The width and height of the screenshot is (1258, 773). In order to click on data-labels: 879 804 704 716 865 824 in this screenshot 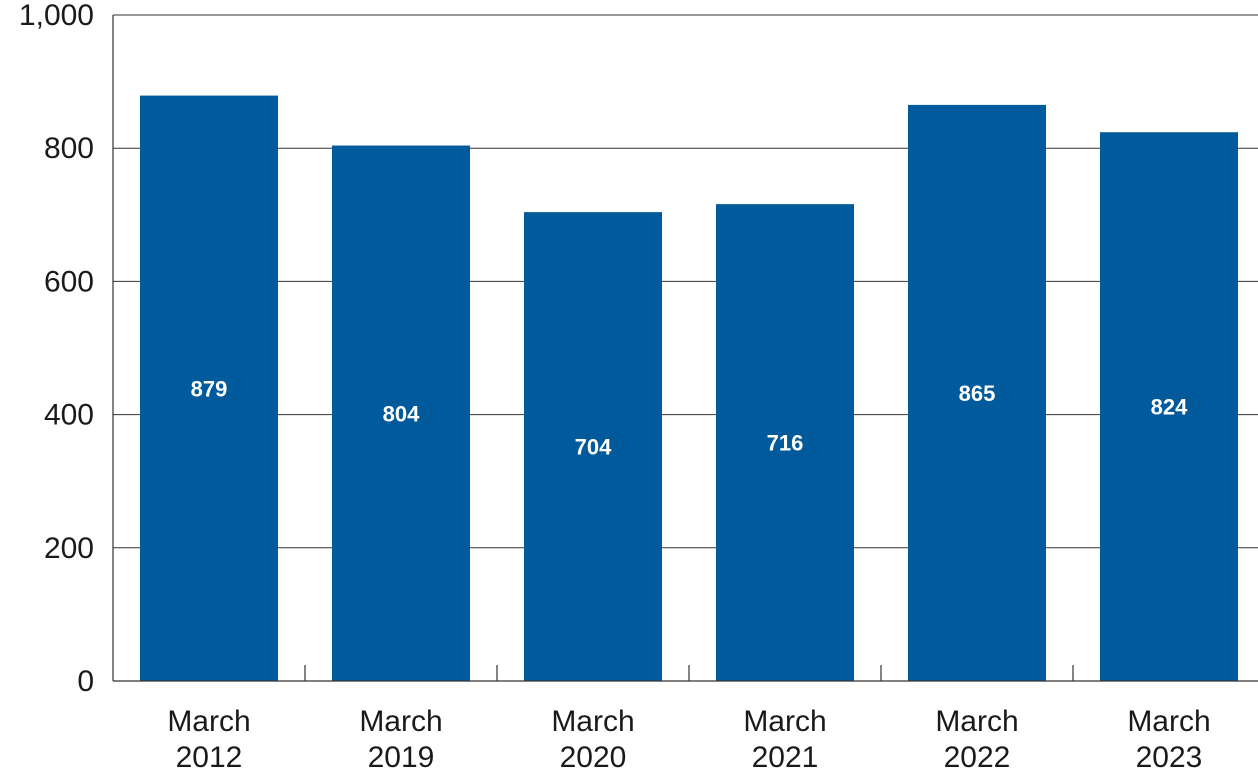, I will do `click(689, 417)`.